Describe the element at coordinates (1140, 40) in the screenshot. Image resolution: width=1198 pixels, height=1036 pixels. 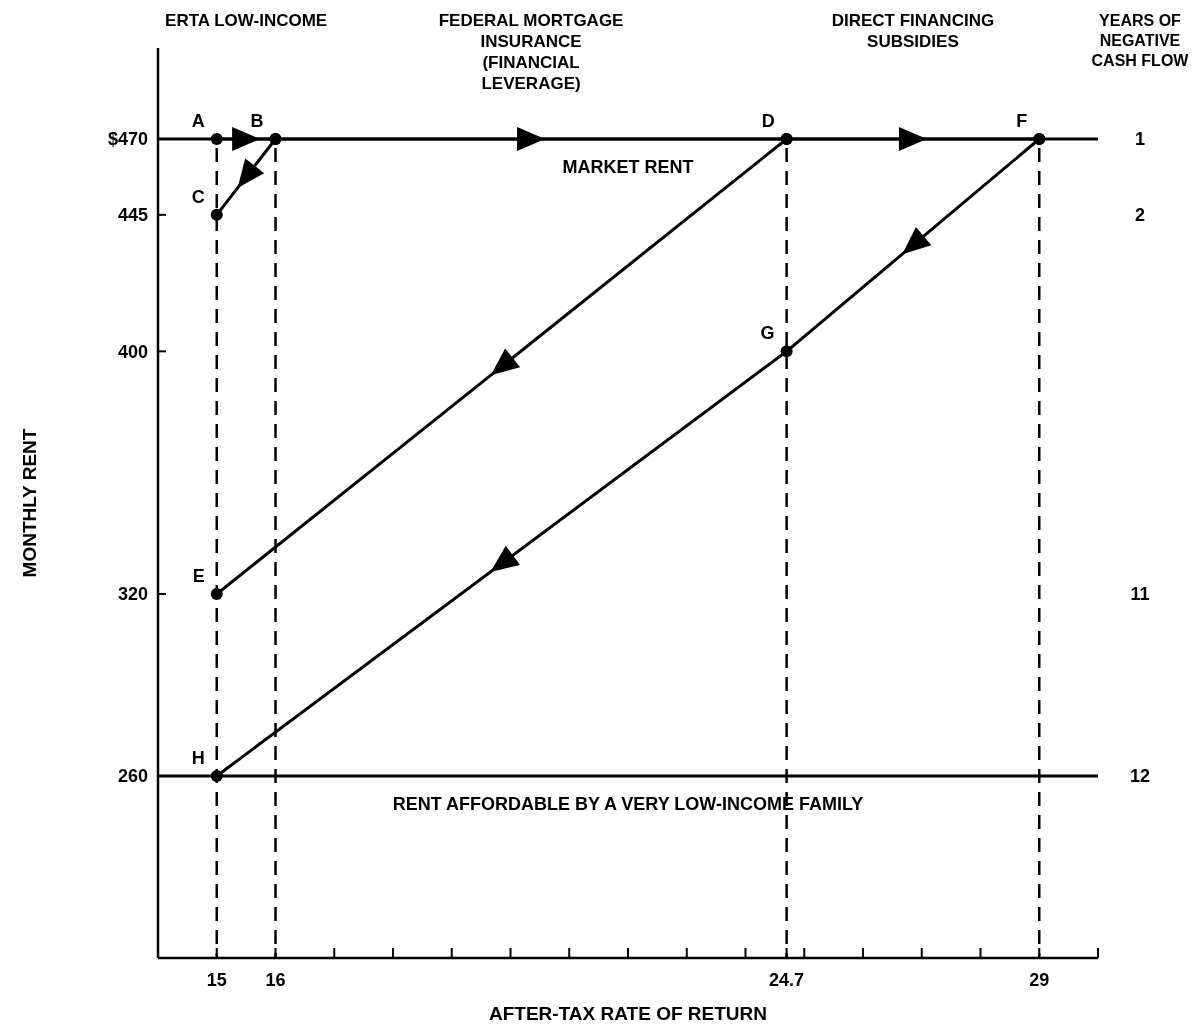
I see `y2-axis-title: YEARS OF NEGATIVE CASH FLOW` at that location.